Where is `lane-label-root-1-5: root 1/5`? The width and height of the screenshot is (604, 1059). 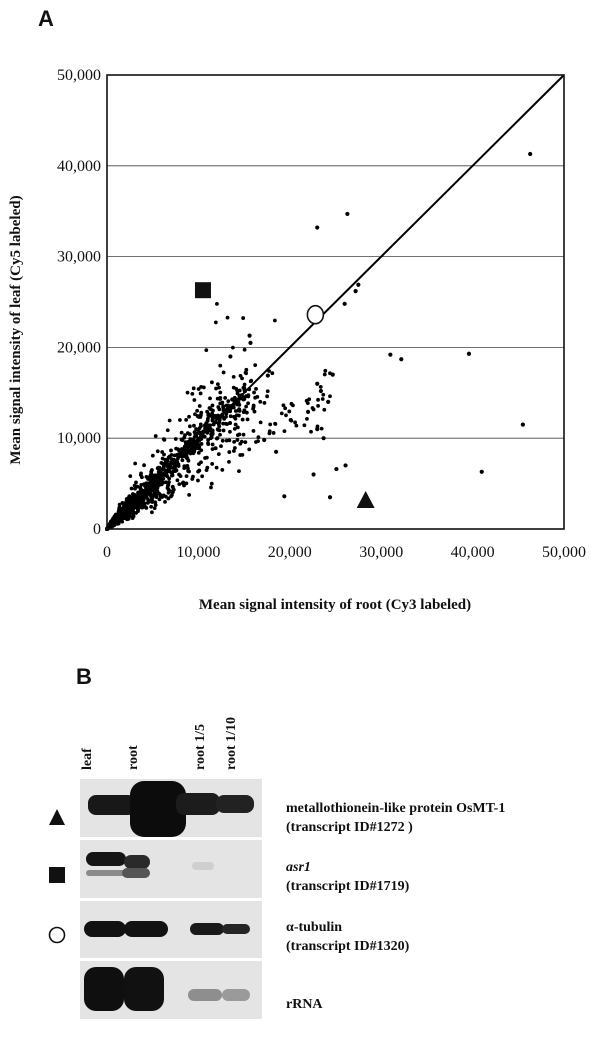
lane-label-root-1-5: root 1/5 is located at coordinates (200, 746).